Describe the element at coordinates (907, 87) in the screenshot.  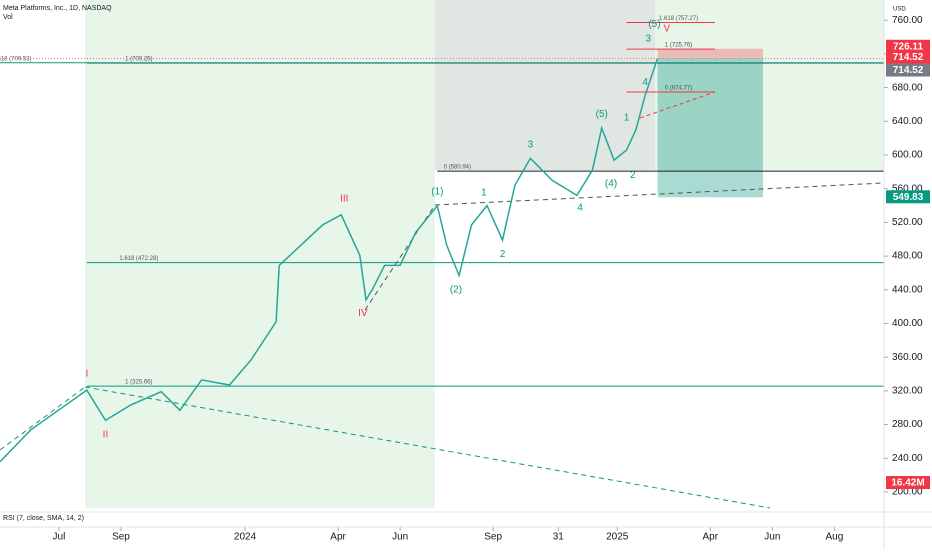
I see `y-tick-label: 680.00` at that location.